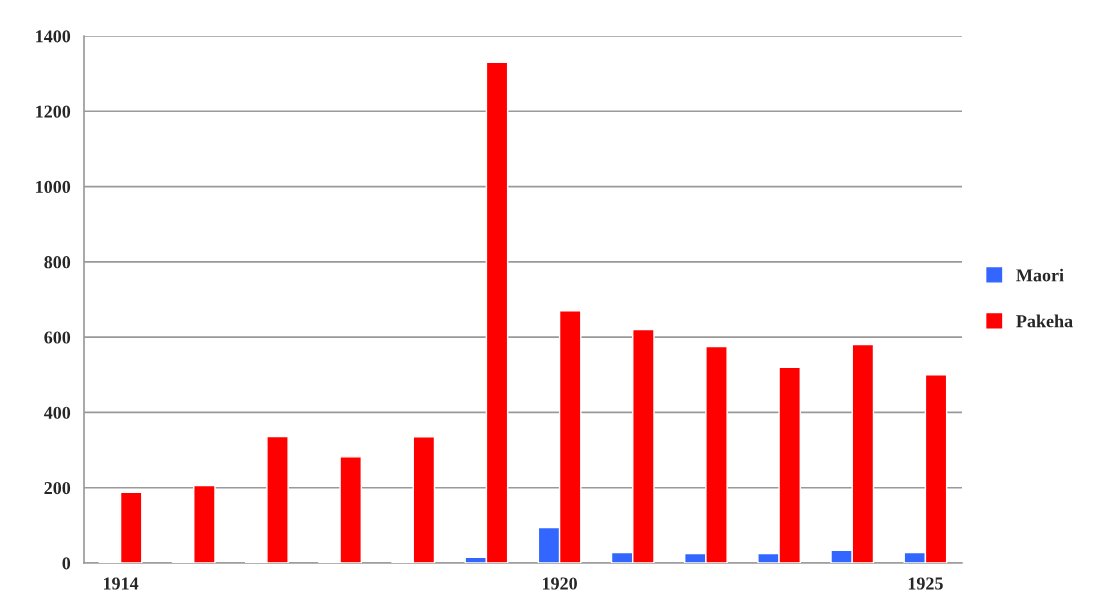  What do you see at coordinates (57, 262) in the screenshot?
I see `y-tick-label: 800` at bounding box center [57, 262].